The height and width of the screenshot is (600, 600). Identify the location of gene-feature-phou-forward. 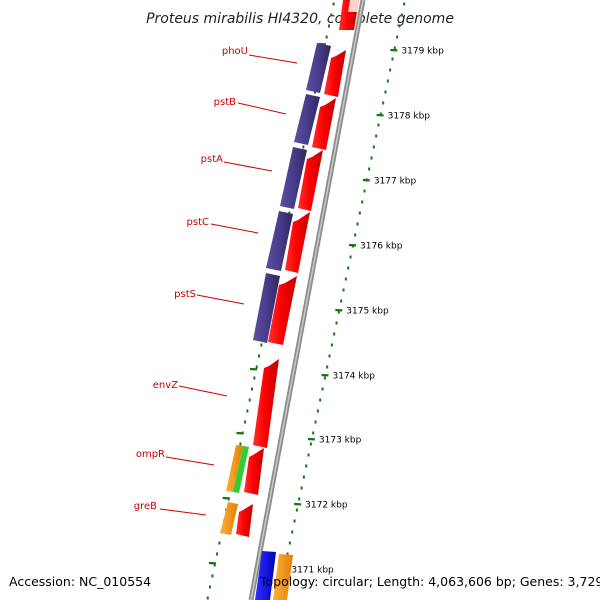
(335, 73).